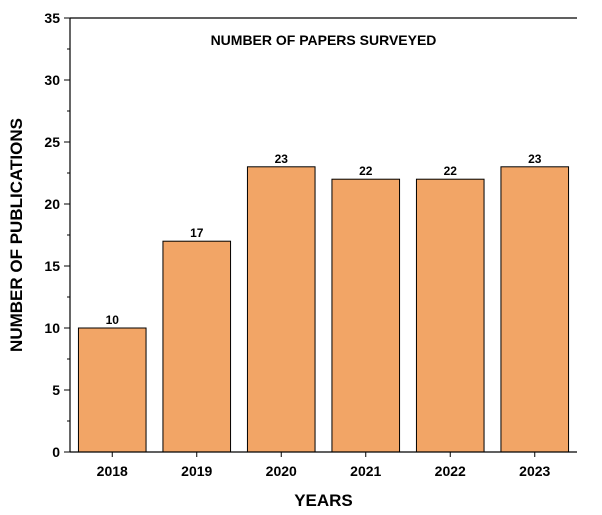 This screenshot has width=602, height=515. I want to click on data-label-2023: 23, so click(535, 159).